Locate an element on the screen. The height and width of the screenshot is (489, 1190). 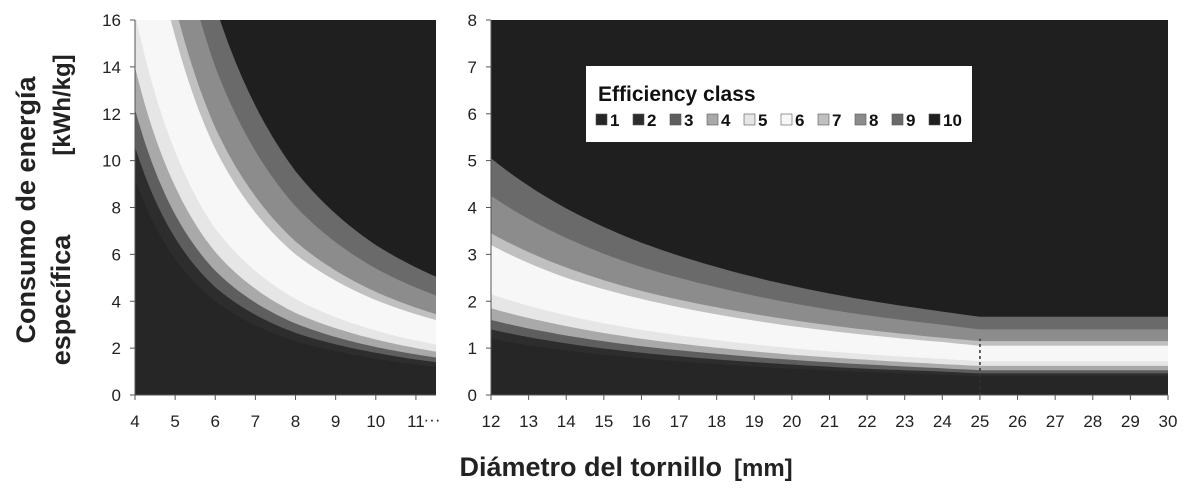
x-tick-label: 17 is located at coordinates (679, 421).